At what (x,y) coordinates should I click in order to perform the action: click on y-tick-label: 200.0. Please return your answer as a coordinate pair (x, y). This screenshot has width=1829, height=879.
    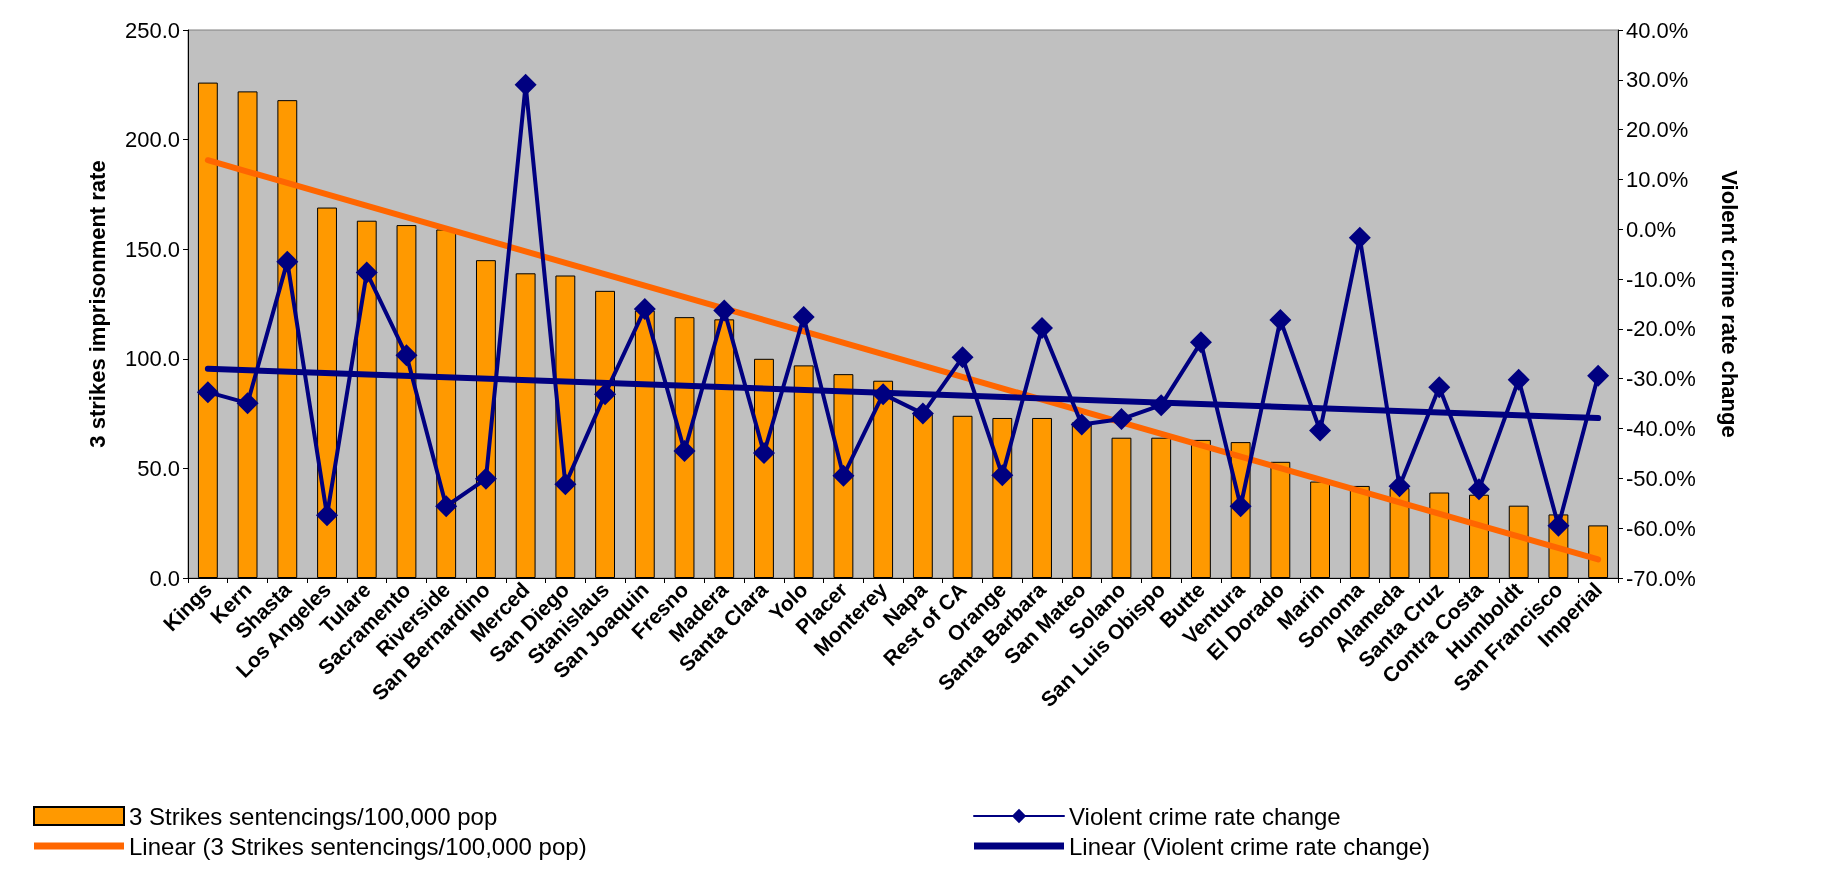
    Looking at the image, I should click on (152, 140).